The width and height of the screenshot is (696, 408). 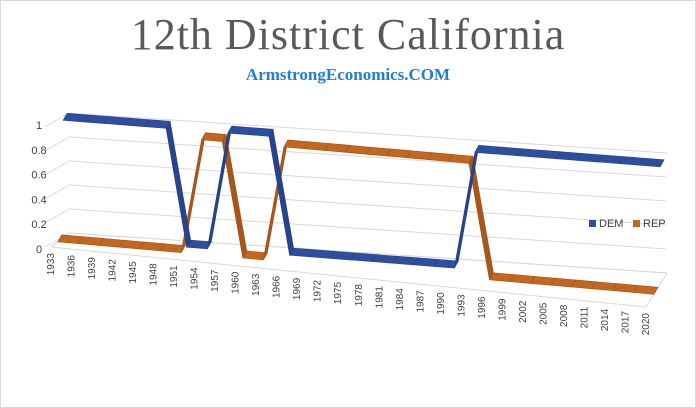 What do you see at coordinates (611, 224) in the screenshot?
I see `legend-label-dem: DEM` at bounding box center [611, 224].